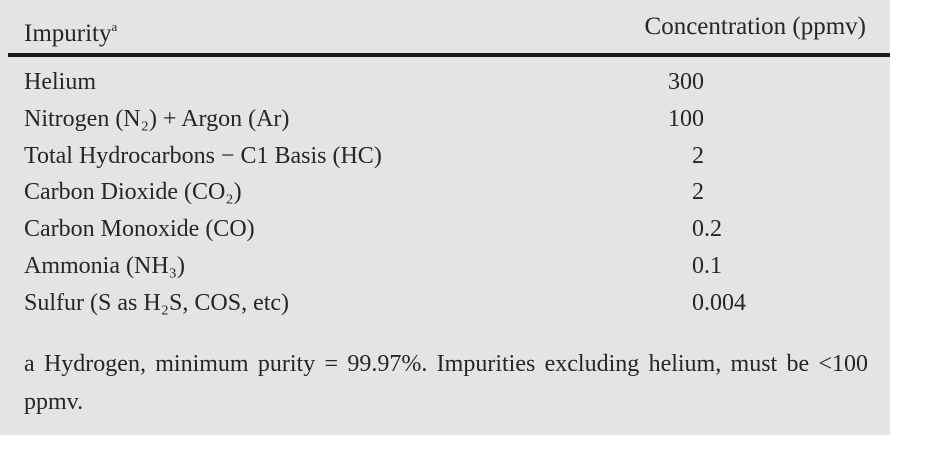 The height and width of the screenshot is (452, 951). What do you see at coordinates (445, 82) in the screenshot?
I see `table-row: Helium 300` at bounding box center [445, 82].